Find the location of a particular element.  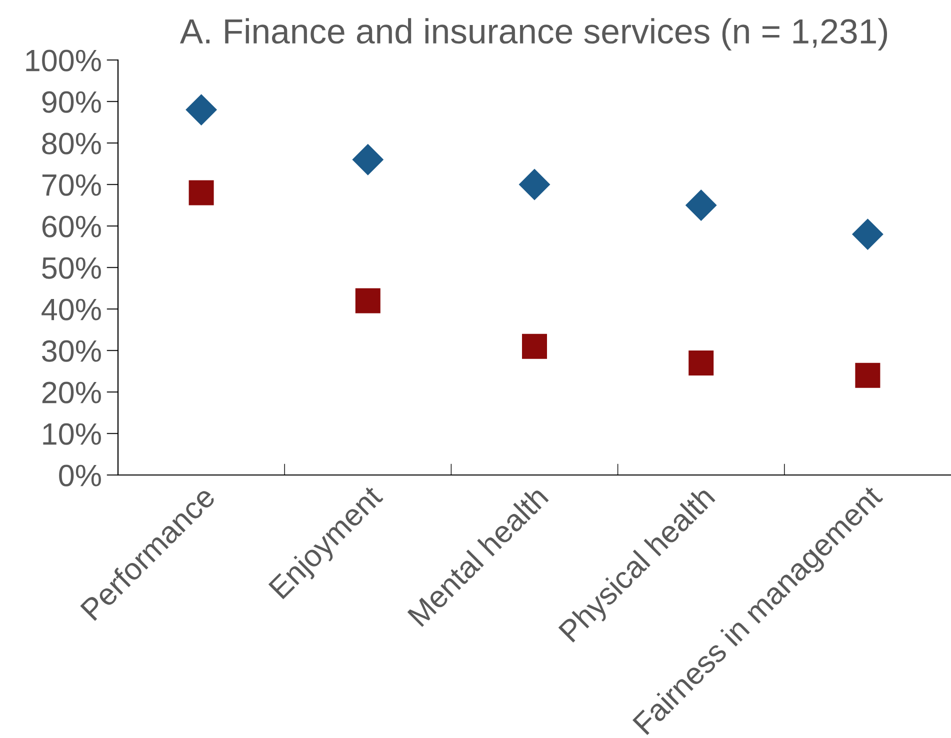

y-tick-label: 80% is located at coordinates (71, 143).